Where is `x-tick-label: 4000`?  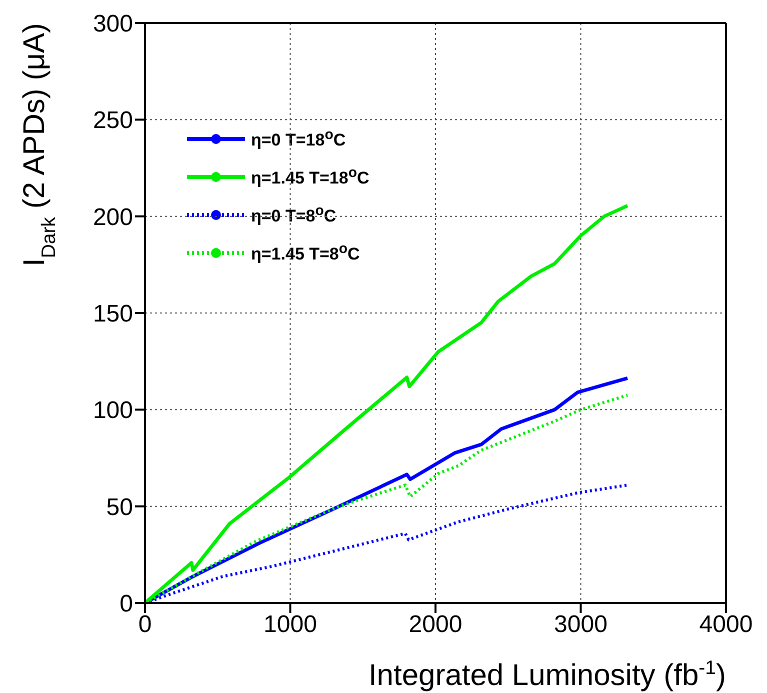
x-tick-label: 4000 is located at coordinates (726, 624).